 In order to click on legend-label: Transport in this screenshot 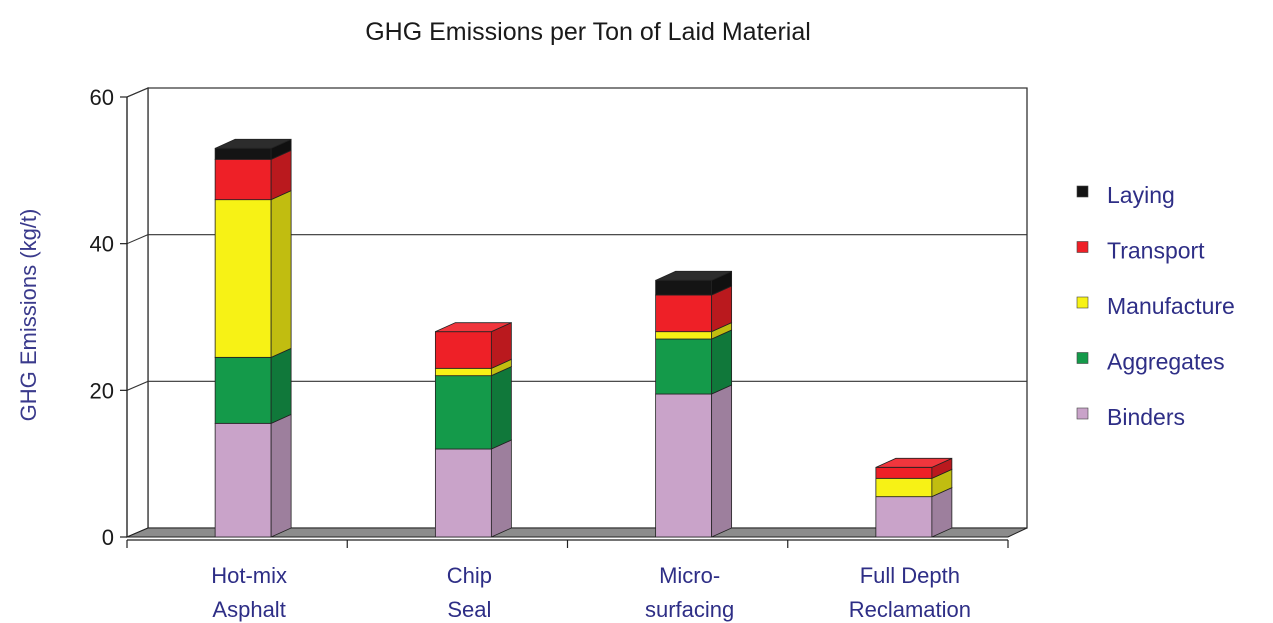, I will do `click(1156, 251)`.